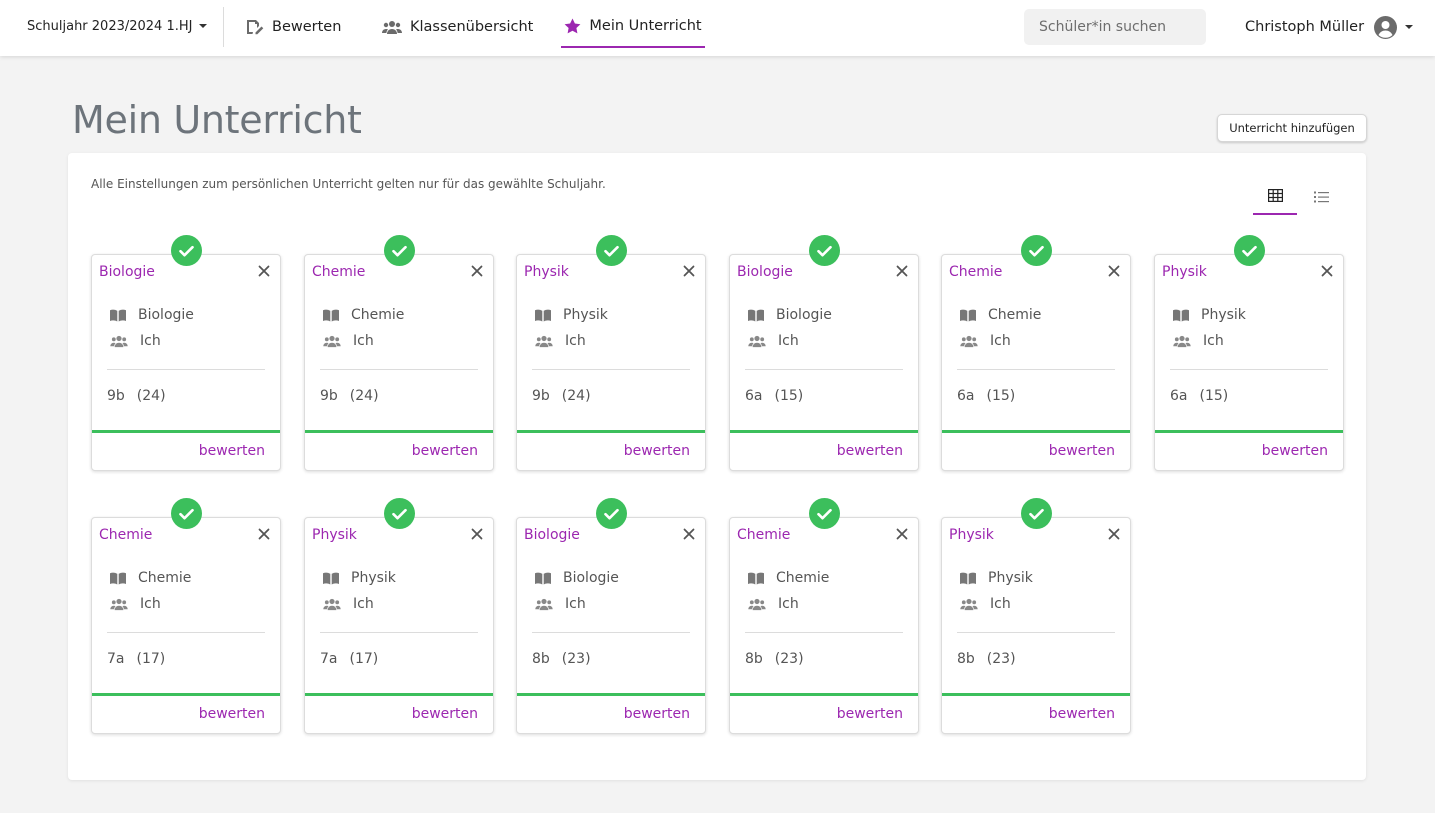  What do you see at coordinates (117, 26) in the screenshot?
I see `school-year-dropdown: Schuljahr 2023/2024 1.HJ` at bounding box center [117, 26].